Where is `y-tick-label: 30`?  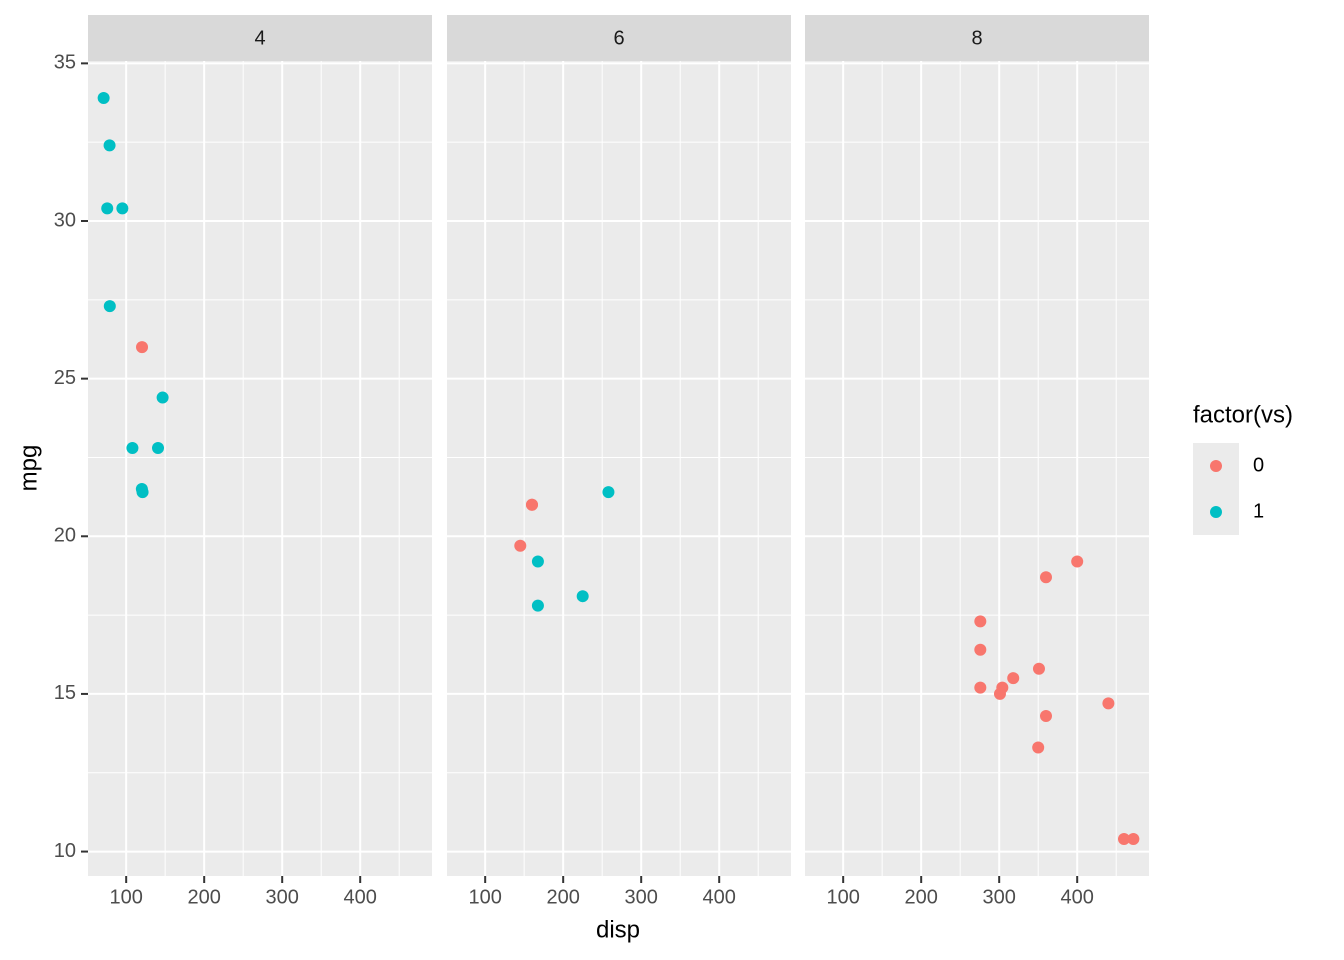
y-tick-label: 30 is located at coordinates (65, 220).